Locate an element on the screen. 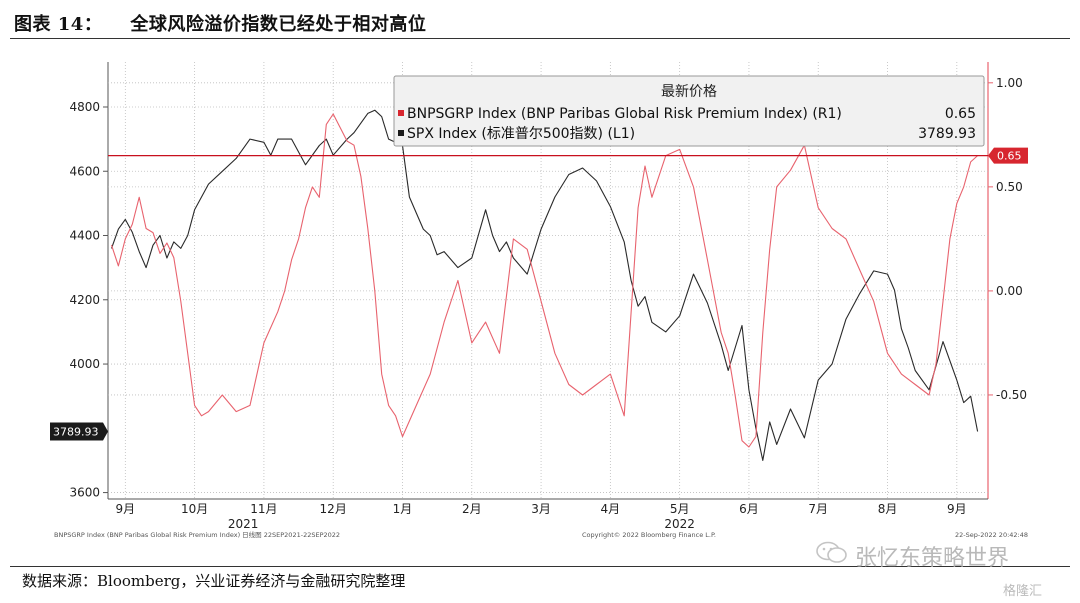  latest-right-tag is located at coordinates (1008, 155).